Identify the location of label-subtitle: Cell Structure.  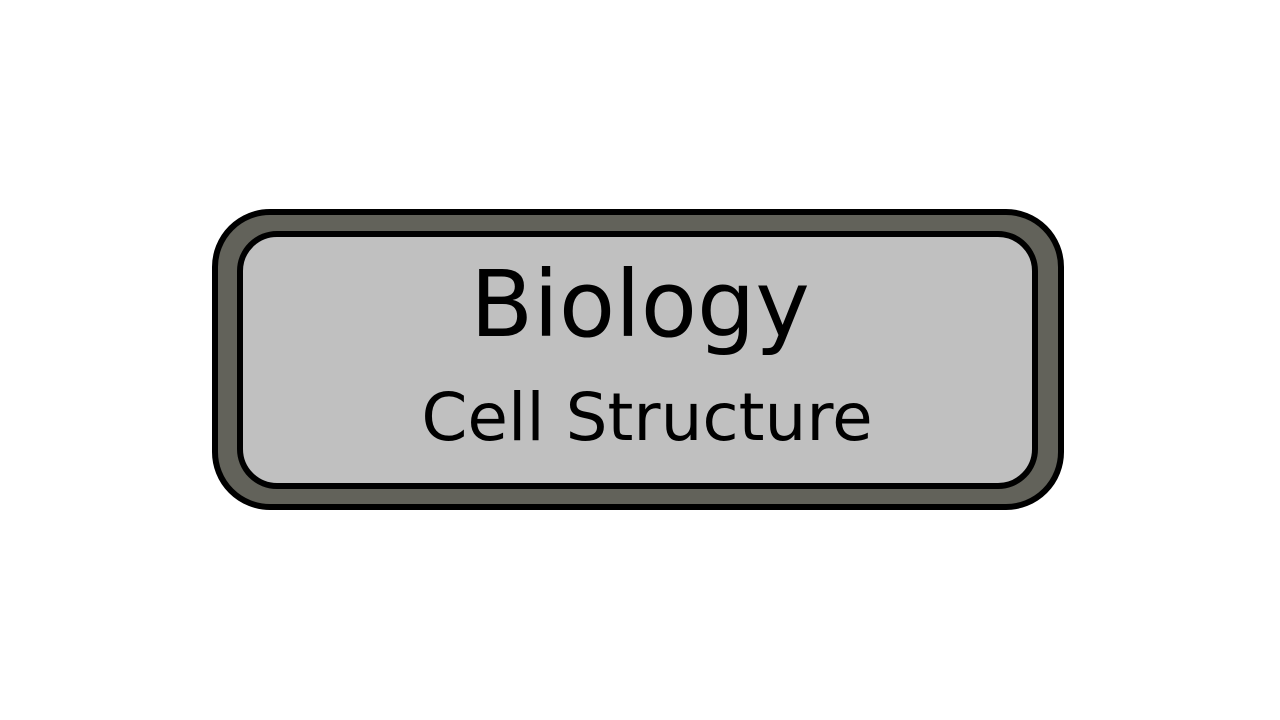
(647, 417).